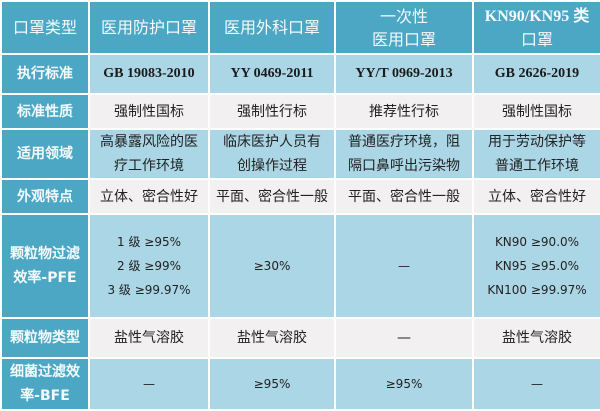  Describe the element at coordinates (45, 384) in the screenshot. I see `row-label: 细菌过滤效率-BFE` at that location.